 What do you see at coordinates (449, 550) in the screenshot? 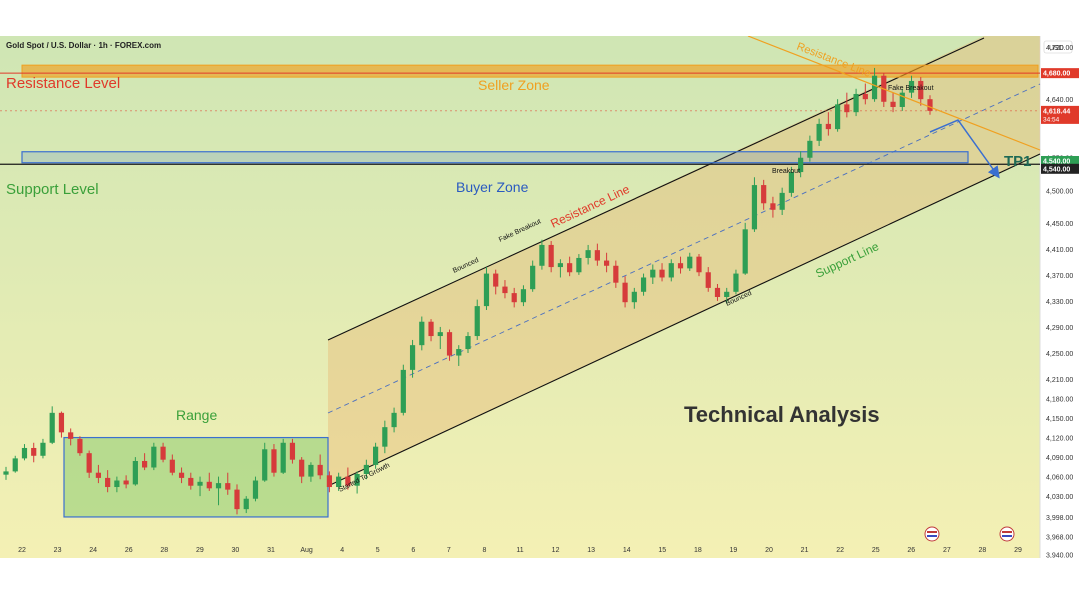
I see `time-tick-label: 7` at bounding box center [449, 550].